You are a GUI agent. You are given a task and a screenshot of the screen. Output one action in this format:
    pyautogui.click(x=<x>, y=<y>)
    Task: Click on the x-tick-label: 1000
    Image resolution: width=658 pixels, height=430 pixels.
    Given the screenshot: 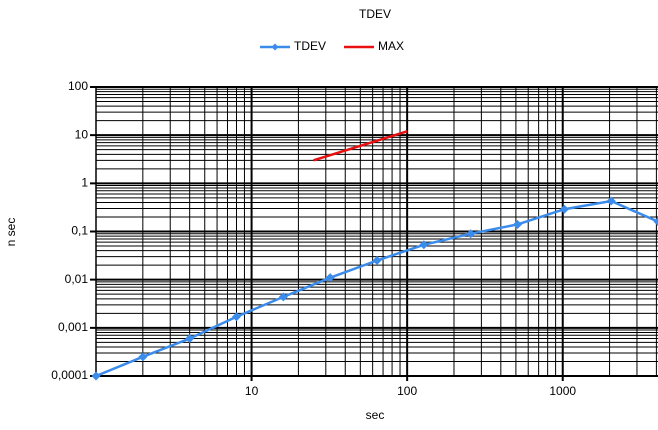 What is the action you would take?
    pyautogui.click(x=562, y=391)
    